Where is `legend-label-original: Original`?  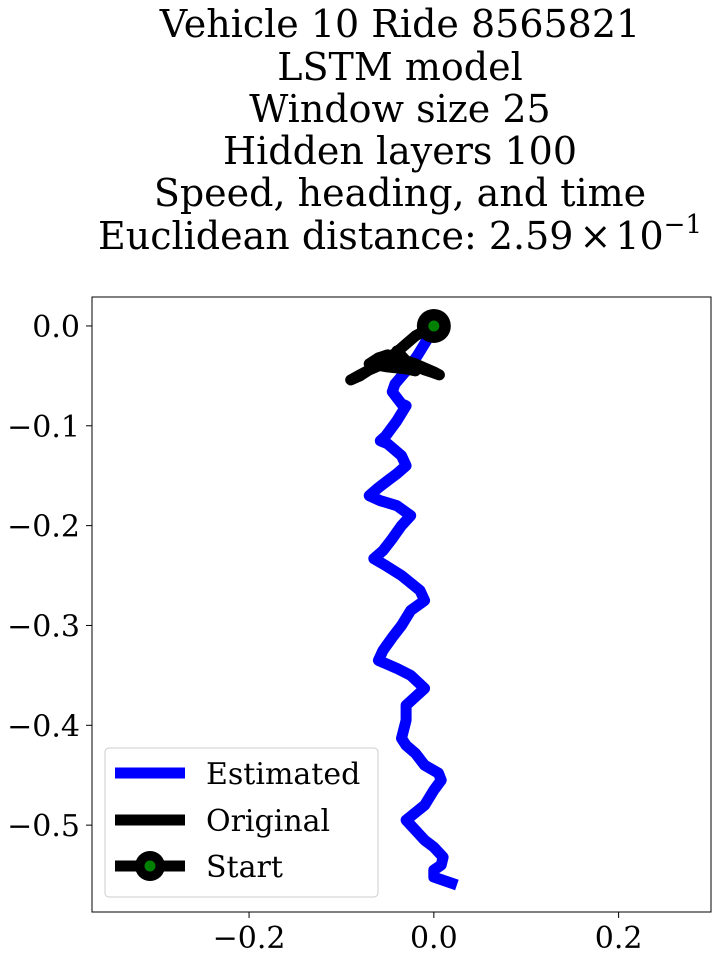 legend-label-original: Original is located at coordinates (268, 821).